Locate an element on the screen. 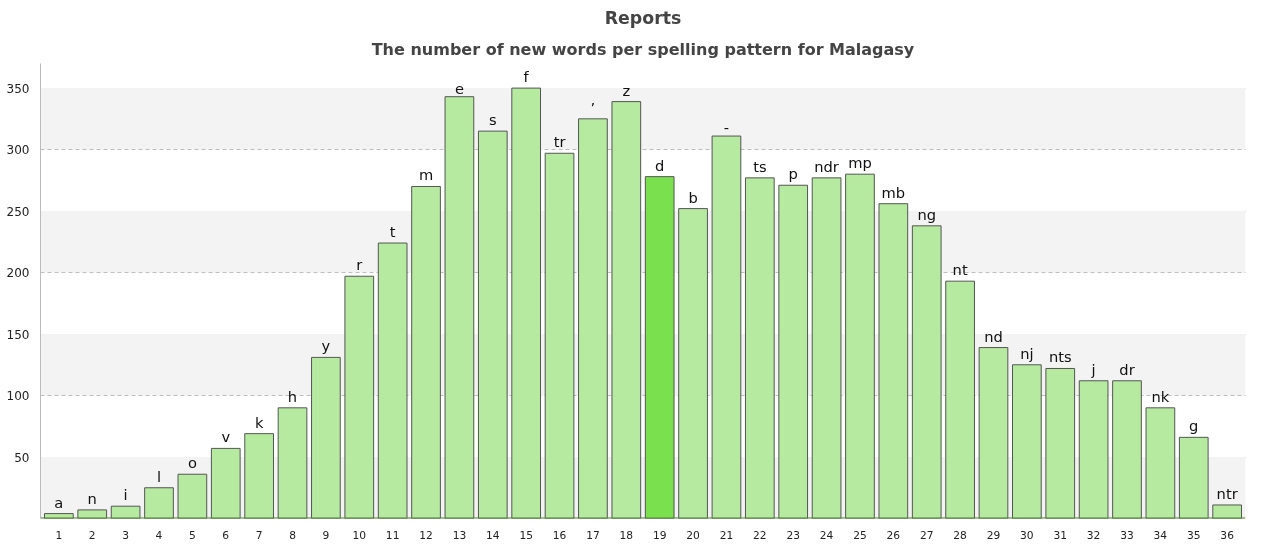 The image size is (1263, 555). annotation: b is located at coordinates (693, 197).